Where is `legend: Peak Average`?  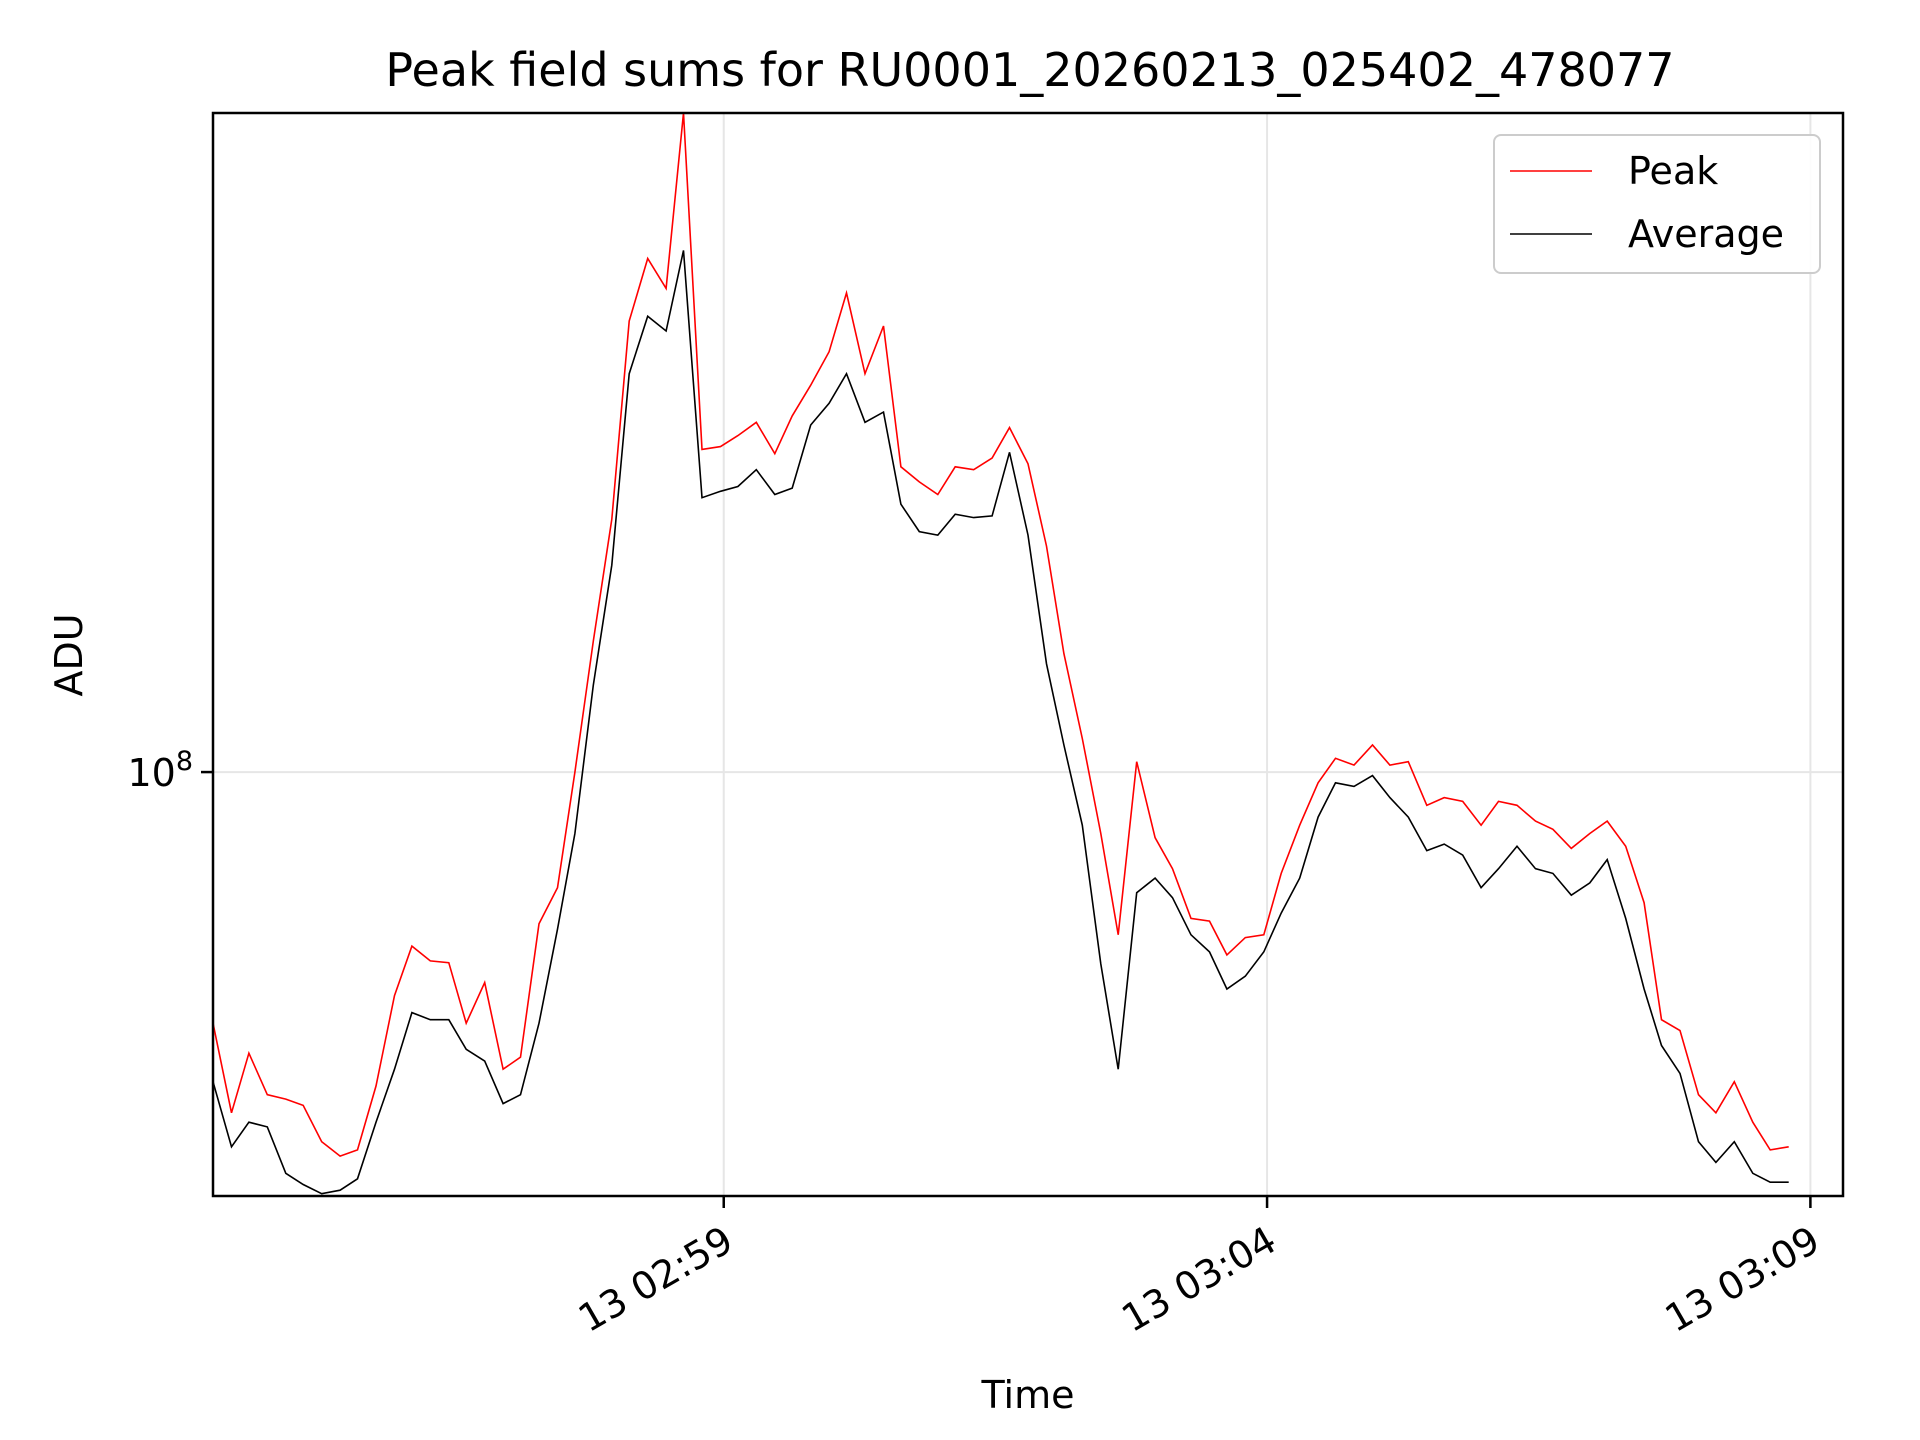 legend: Peak Average is located at coordinates (1657, 204).